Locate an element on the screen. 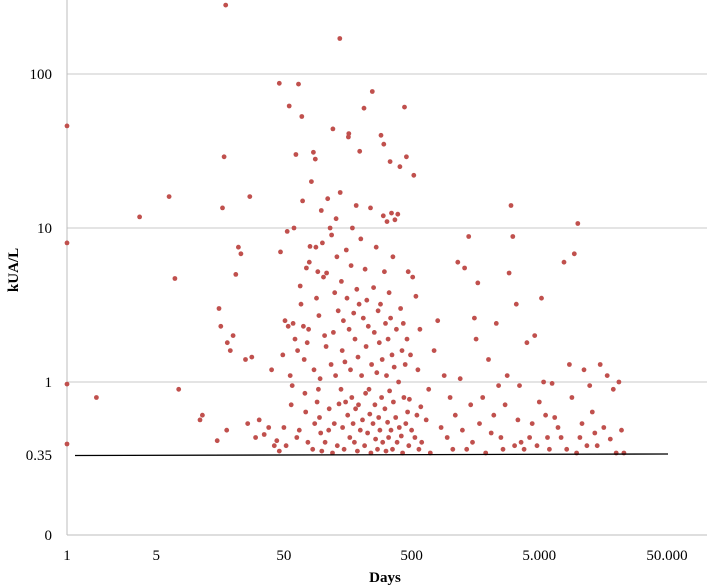 The image size is (707, 588). x-tick-label-2: 50 is located at coordinates (283, 556).